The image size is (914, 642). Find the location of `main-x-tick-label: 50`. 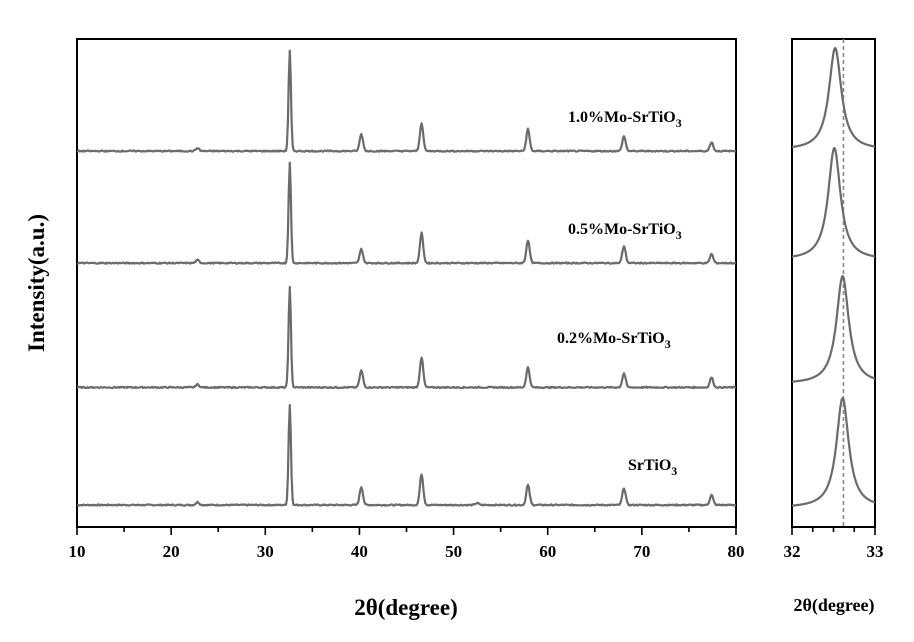

main-x-tick-label: 50 is located at coordinates (453, 551).